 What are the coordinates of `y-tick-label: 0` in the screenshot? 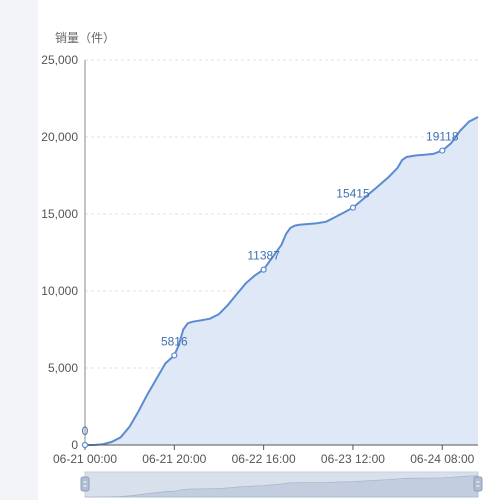 It's located at (74, 445).